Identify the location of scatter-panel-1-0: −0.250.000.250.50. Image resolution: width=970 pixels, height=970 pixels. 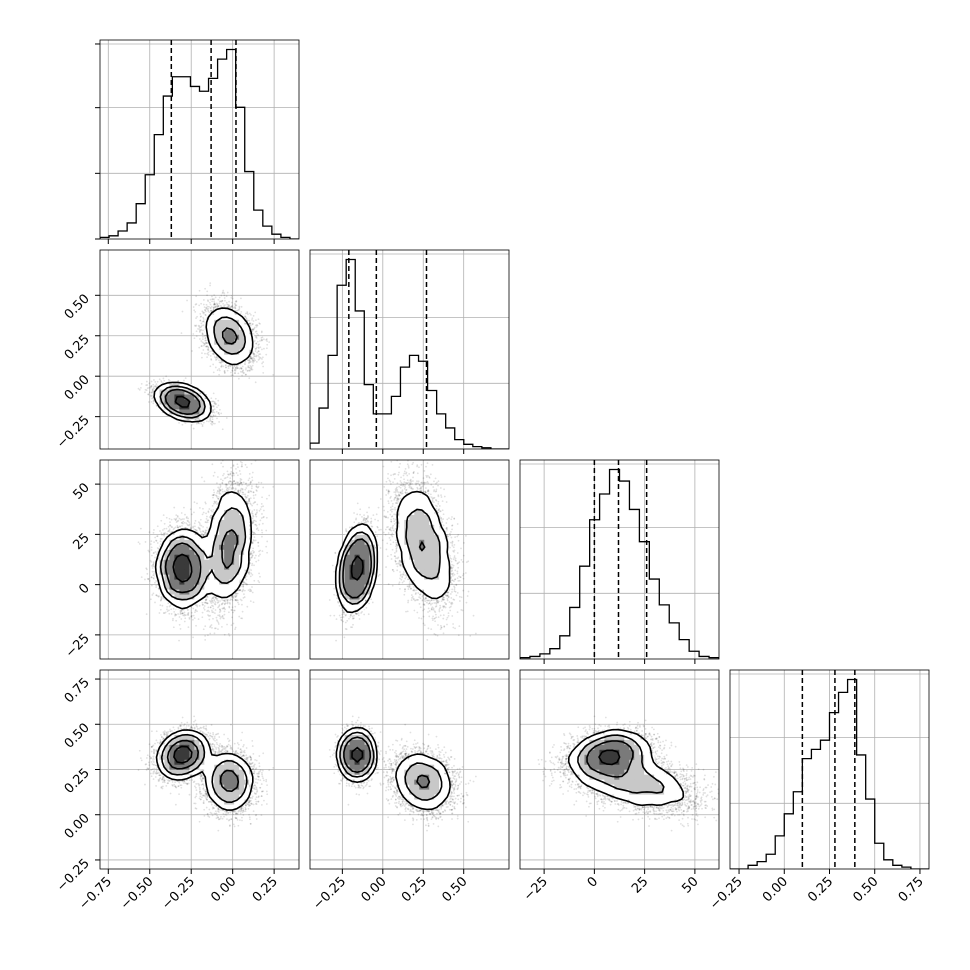
(177, 350).